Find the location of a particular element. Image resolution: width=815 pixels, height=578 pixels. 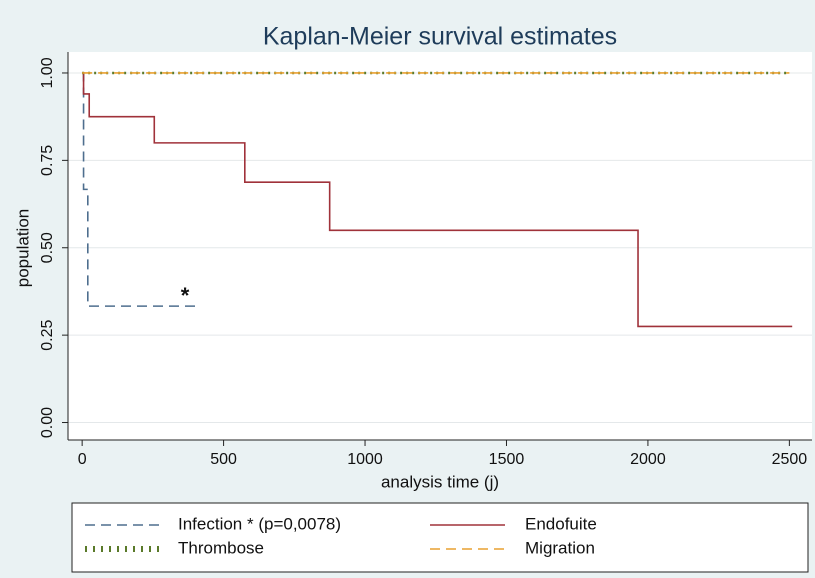

y-tick-label: 0.75 is located at coordinates (47, 160).